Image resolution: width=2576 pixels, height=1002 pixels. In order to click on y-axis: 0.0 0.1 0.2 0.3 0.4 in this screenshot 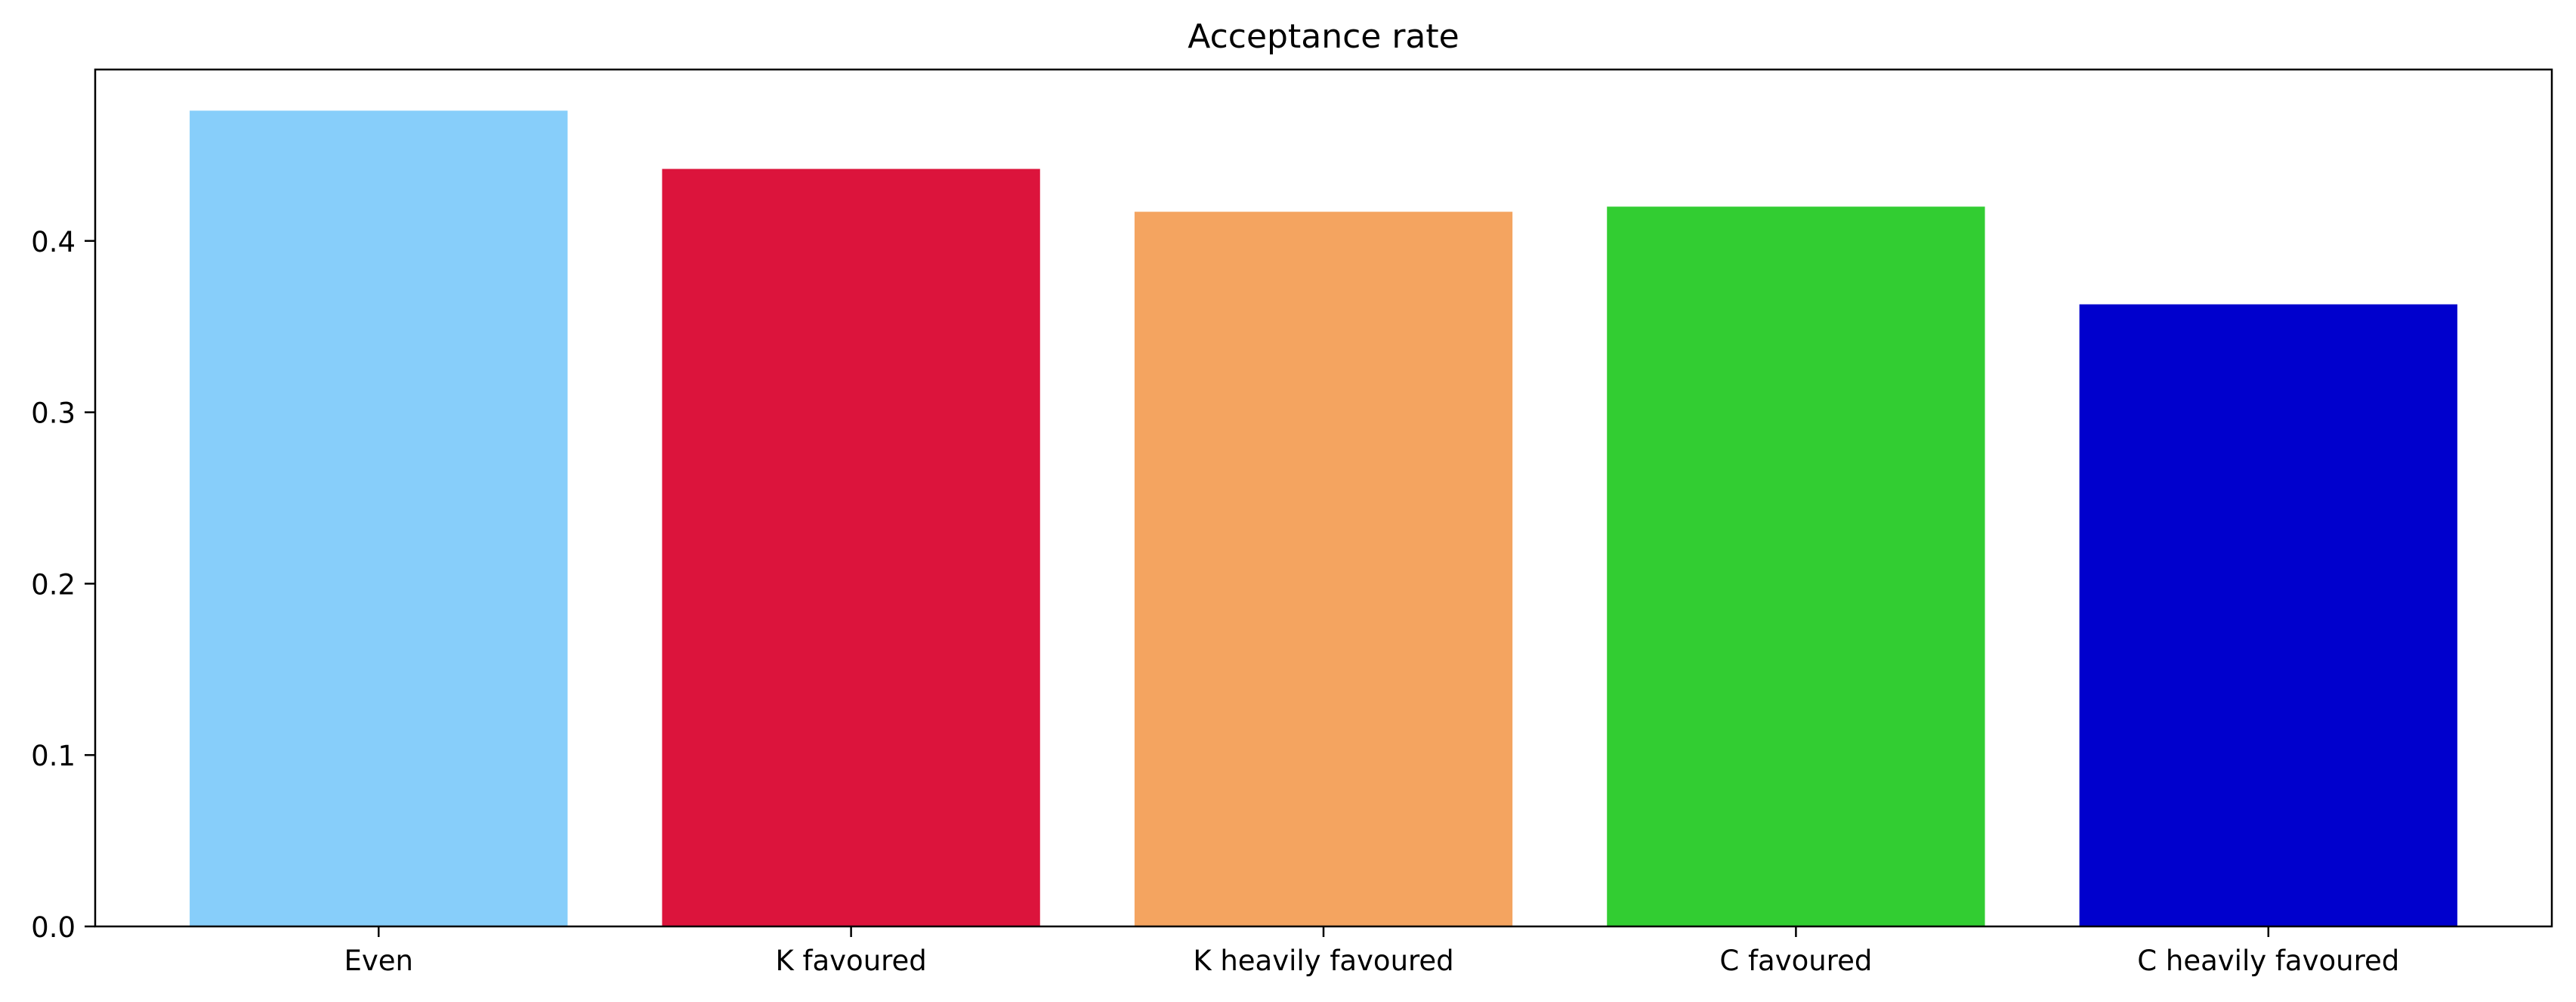, I will do `click(63, 585)`.